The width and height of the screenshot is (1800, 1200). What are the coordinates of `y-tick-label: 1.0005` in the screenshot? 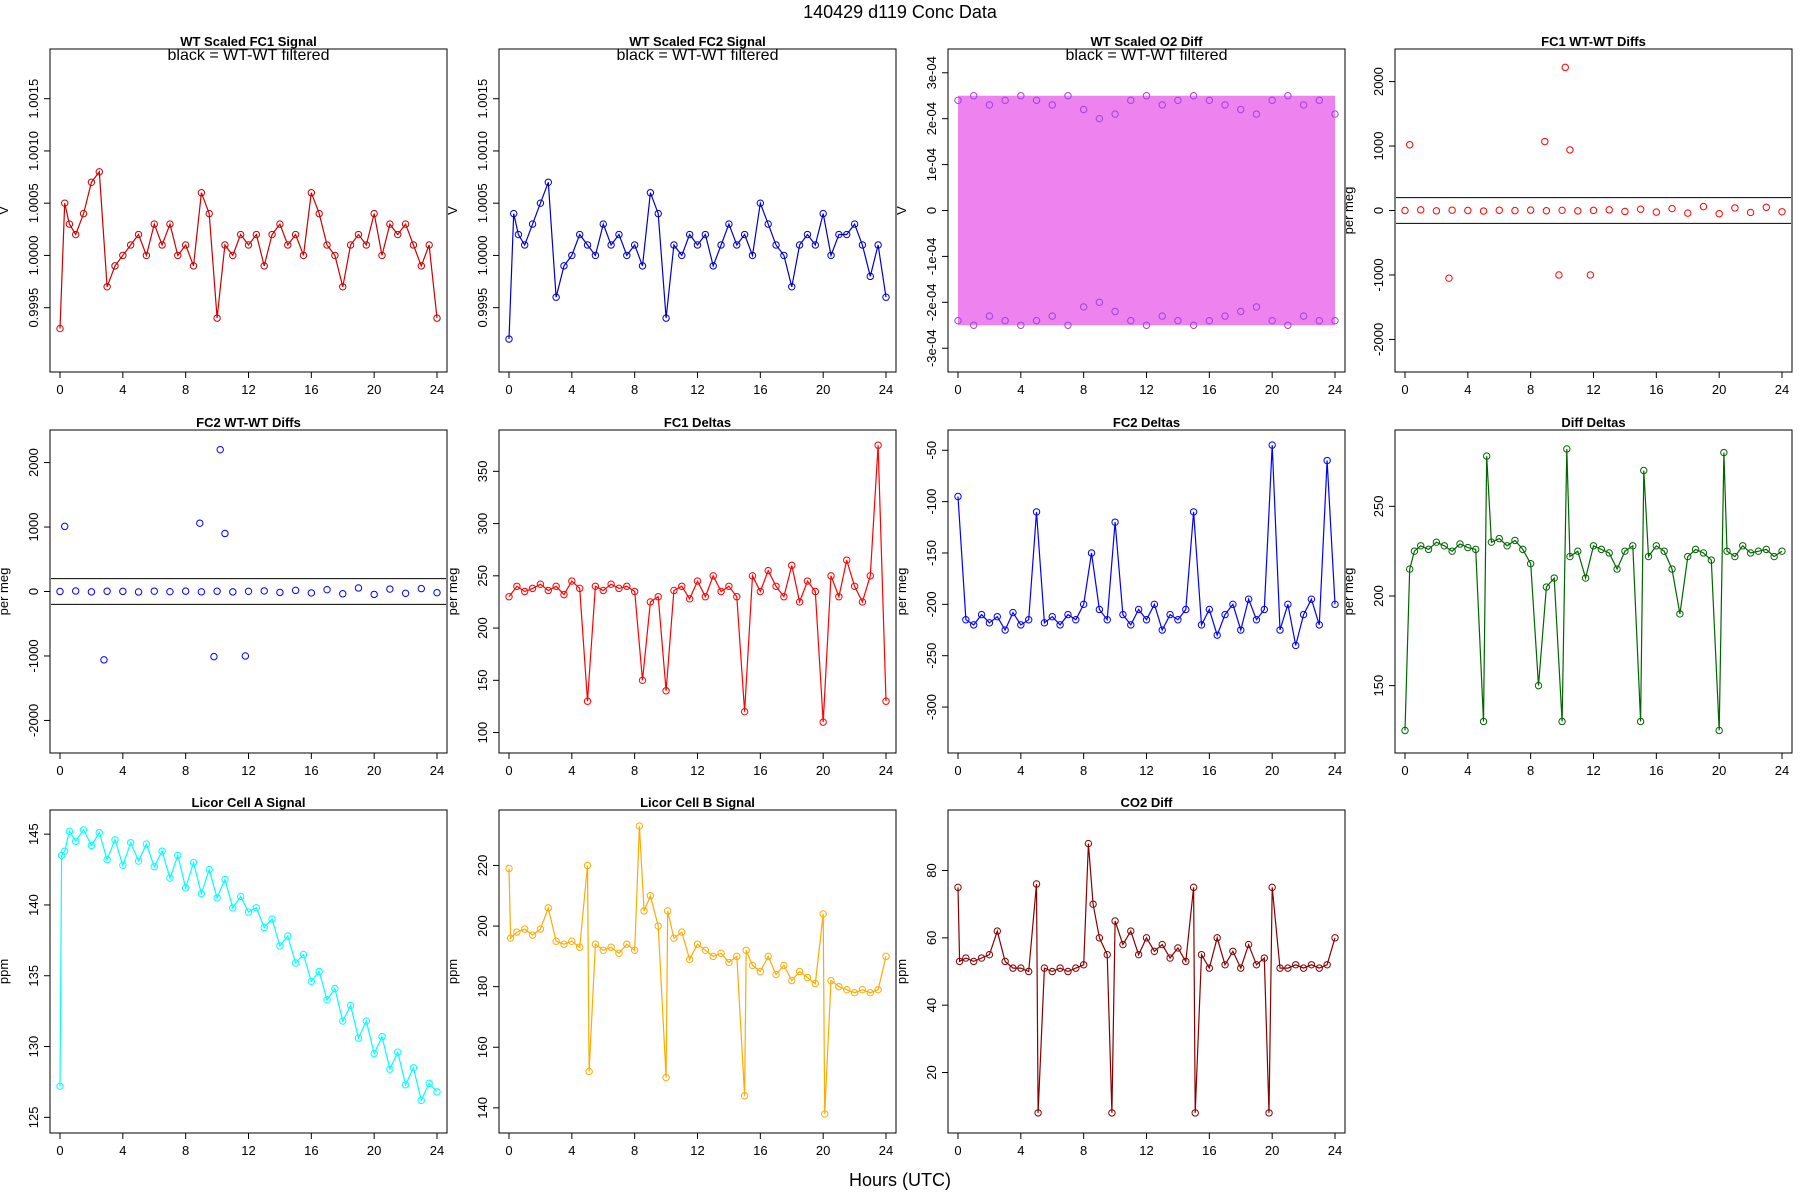 It's located at (33, 203).